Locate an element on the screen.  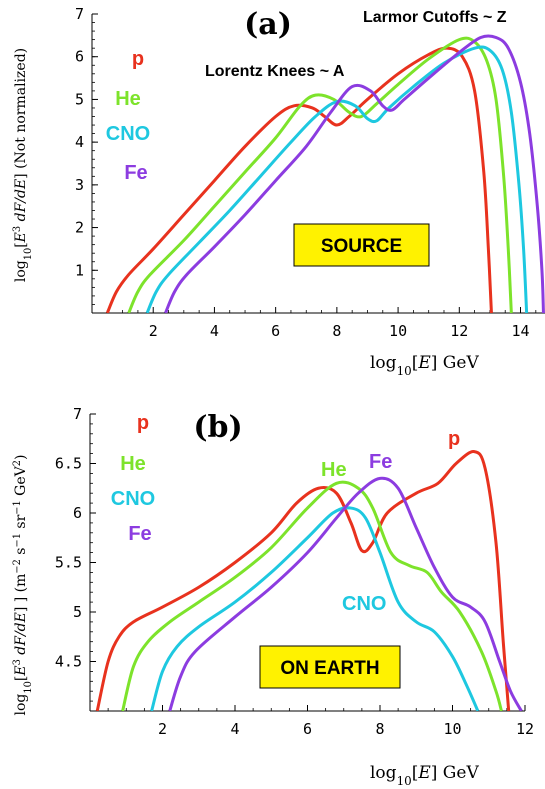
box-on-earth is located at coordinates (330, 667).